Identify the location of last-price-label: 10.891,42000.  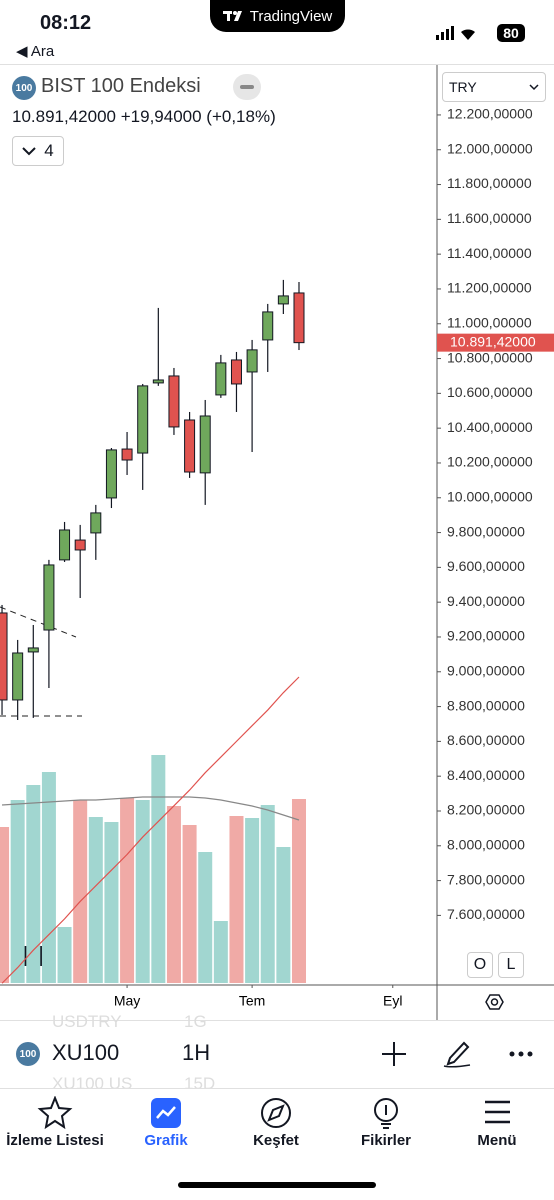
(493, 341).